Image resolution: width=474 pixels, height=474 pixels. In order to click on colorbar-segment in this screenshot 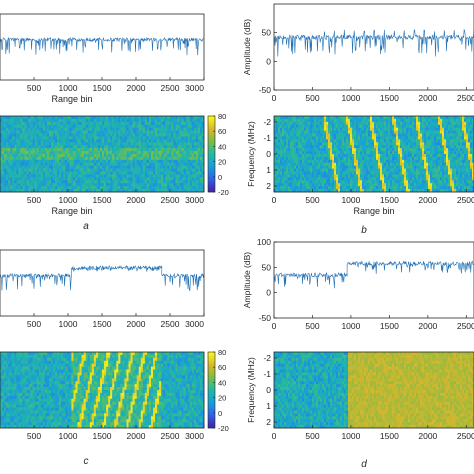, I will do `click(211, 147)`.